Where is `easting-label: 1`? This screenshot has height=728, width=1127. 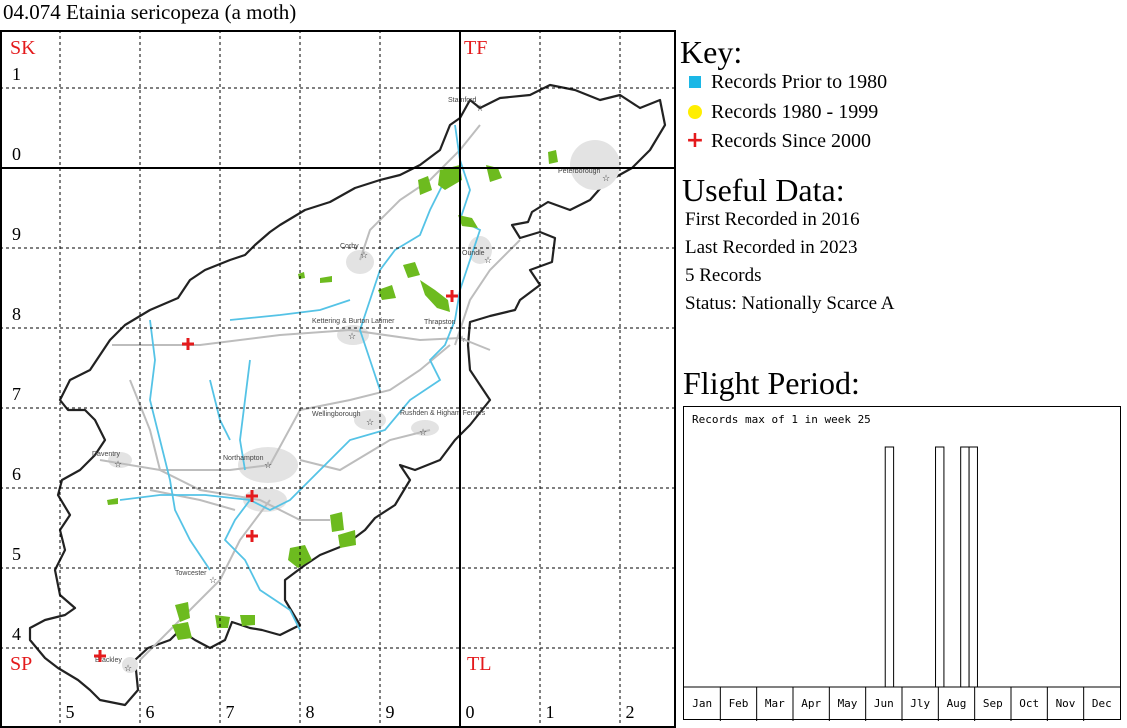 easting-label: 1 is located at coordinates (550, 712).